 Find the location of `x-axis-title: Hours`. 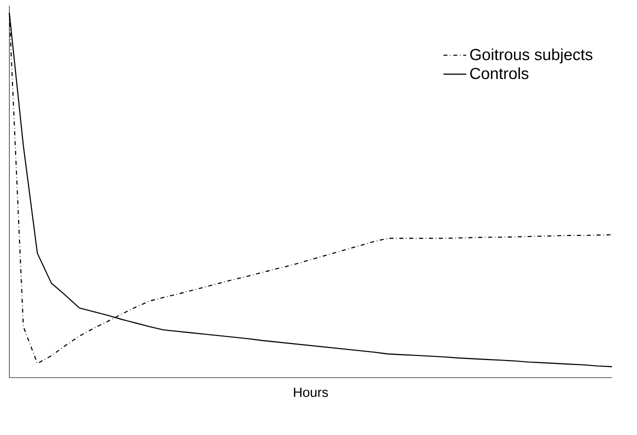

x-axis-title: Hours is located at coordinates (311, 392).